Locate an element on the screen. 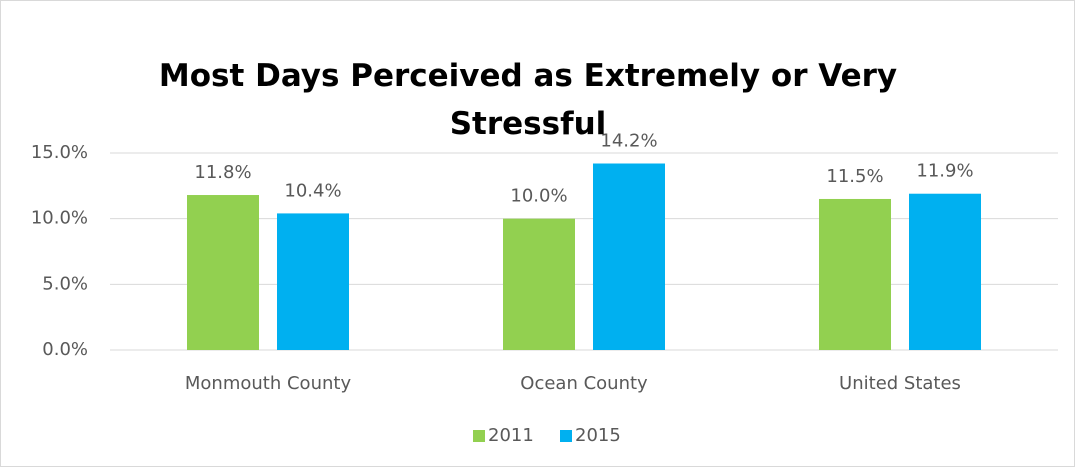 This screenshot has height=468, width=1076. x-tick-label: United States is located at coordinates (900, 383).